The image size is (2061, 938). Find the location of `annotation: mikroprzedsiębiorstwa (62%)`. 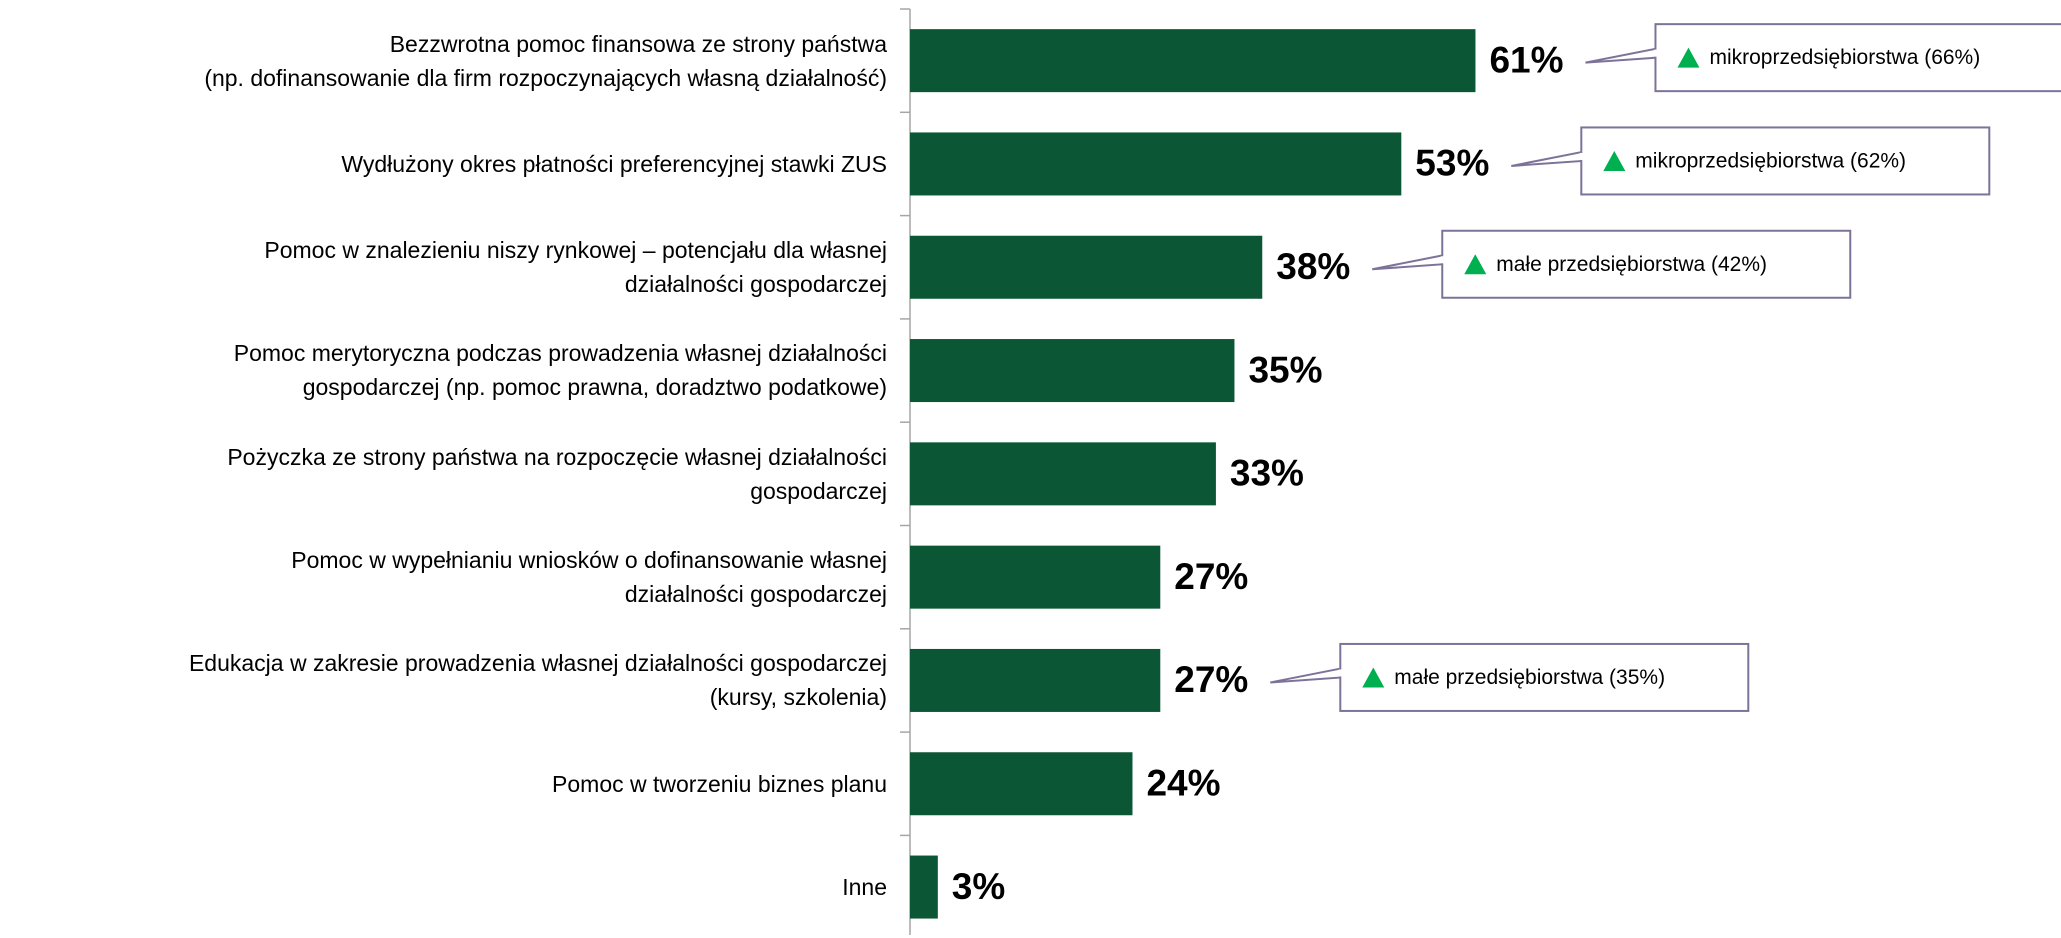

annotation: mikroprzedsiębiorstwa (62%) is located at coordinates (1751, 161).